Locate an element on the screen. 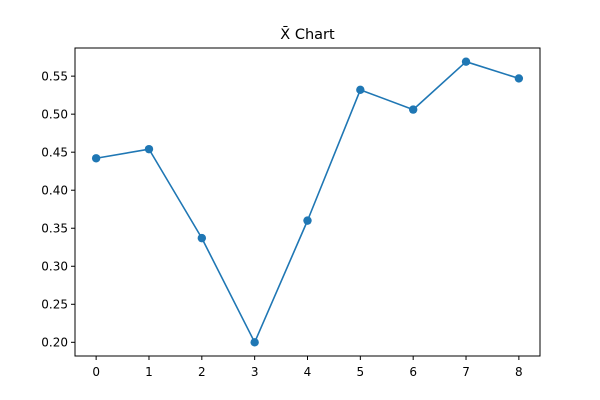 The width and height of the screenshot is (600, 400). x-tick-label: 7 is located at coordinates (466, 372).